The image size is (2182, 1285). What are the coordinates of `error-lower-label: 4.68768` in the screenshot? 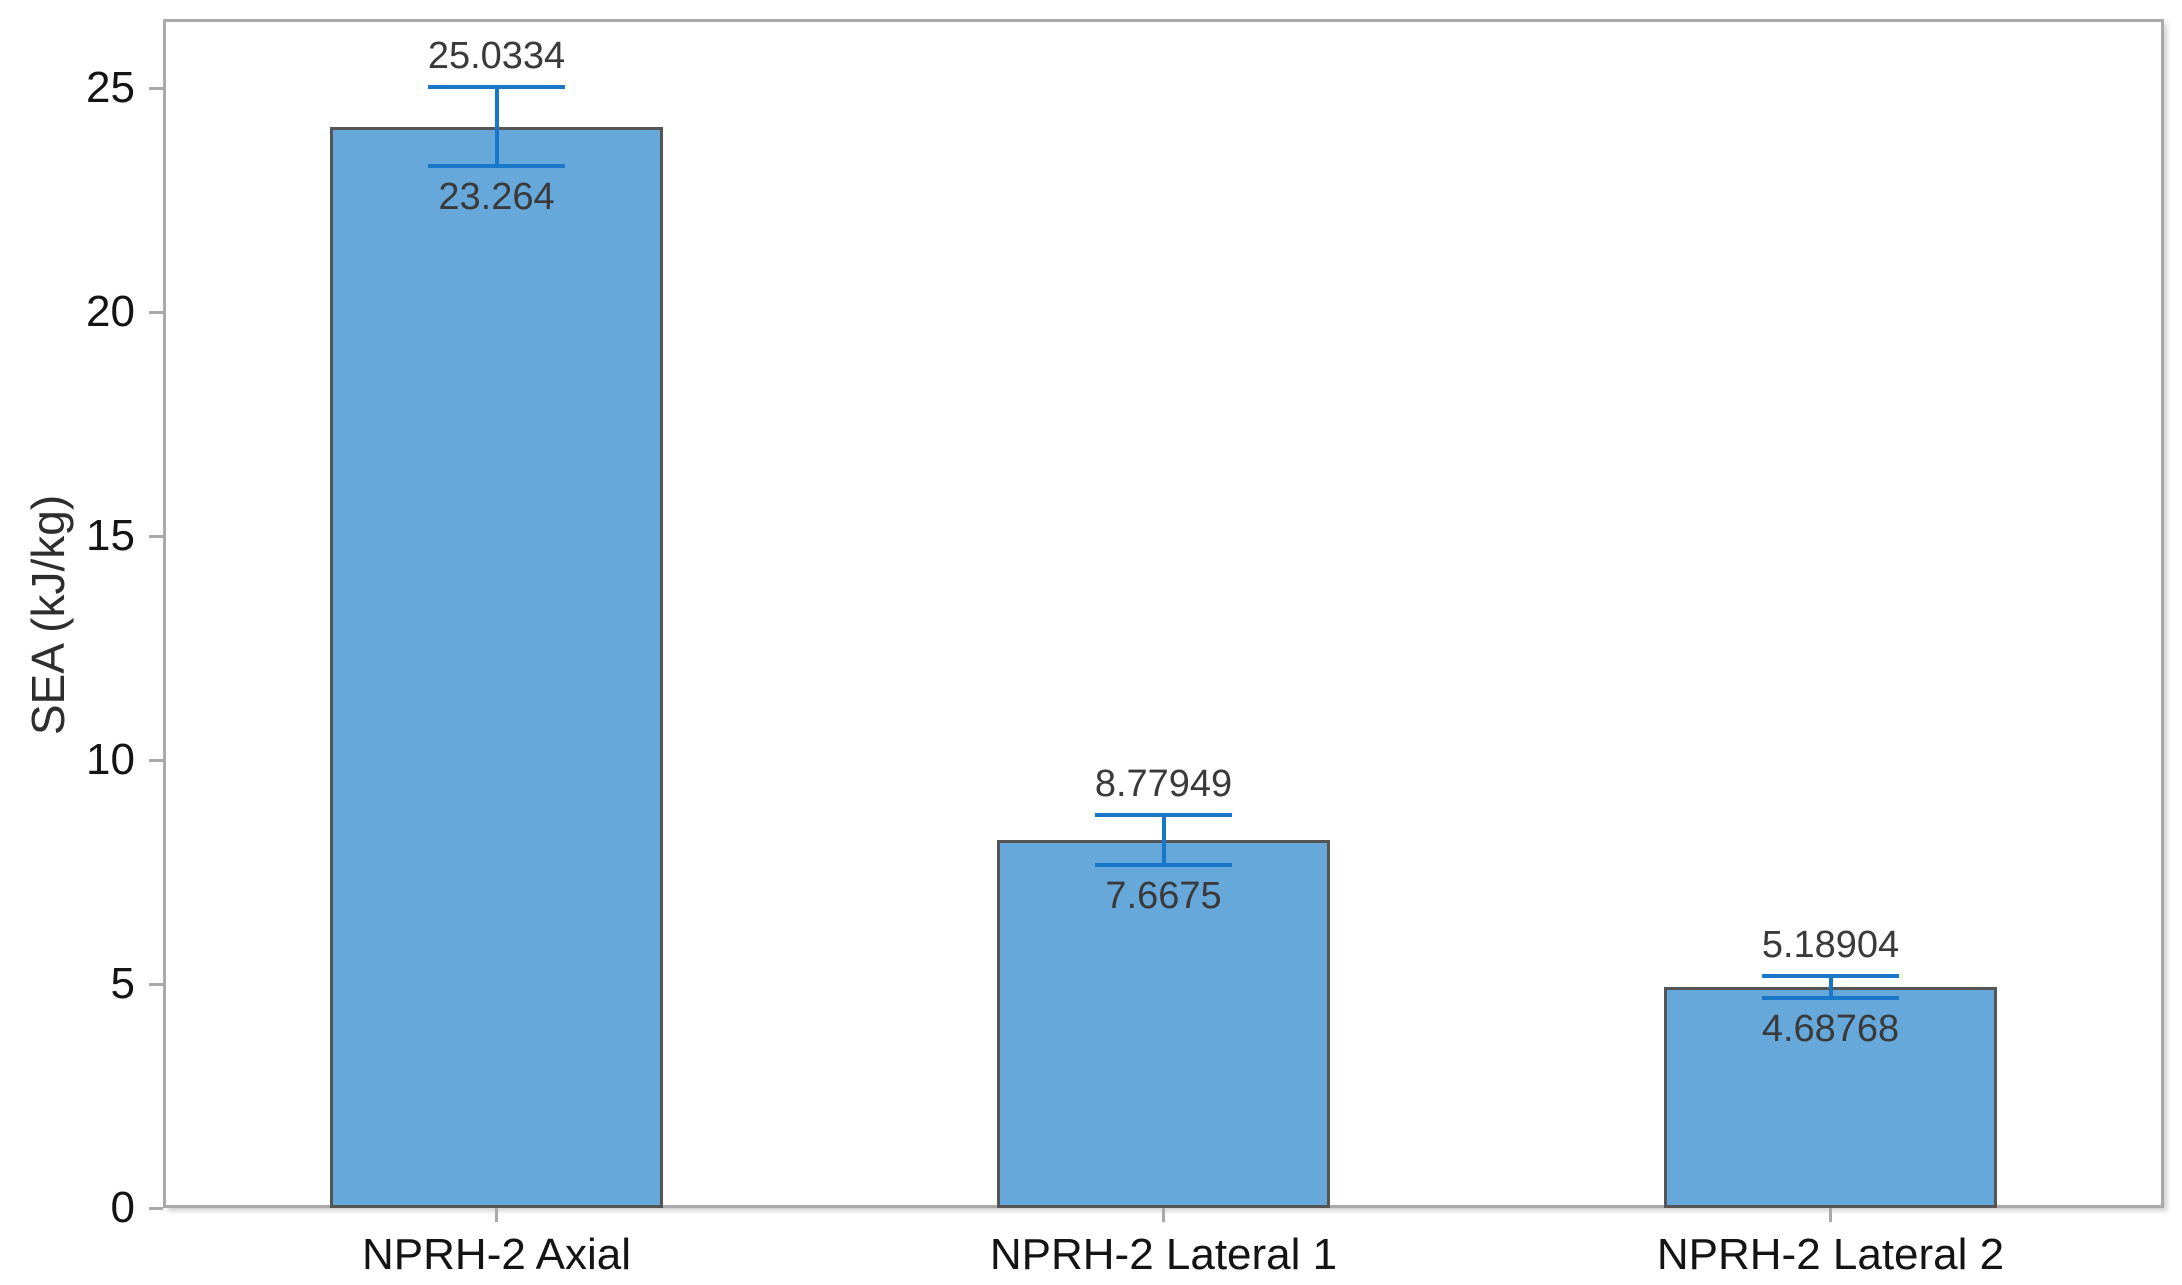 It's located at (1830, 1029).